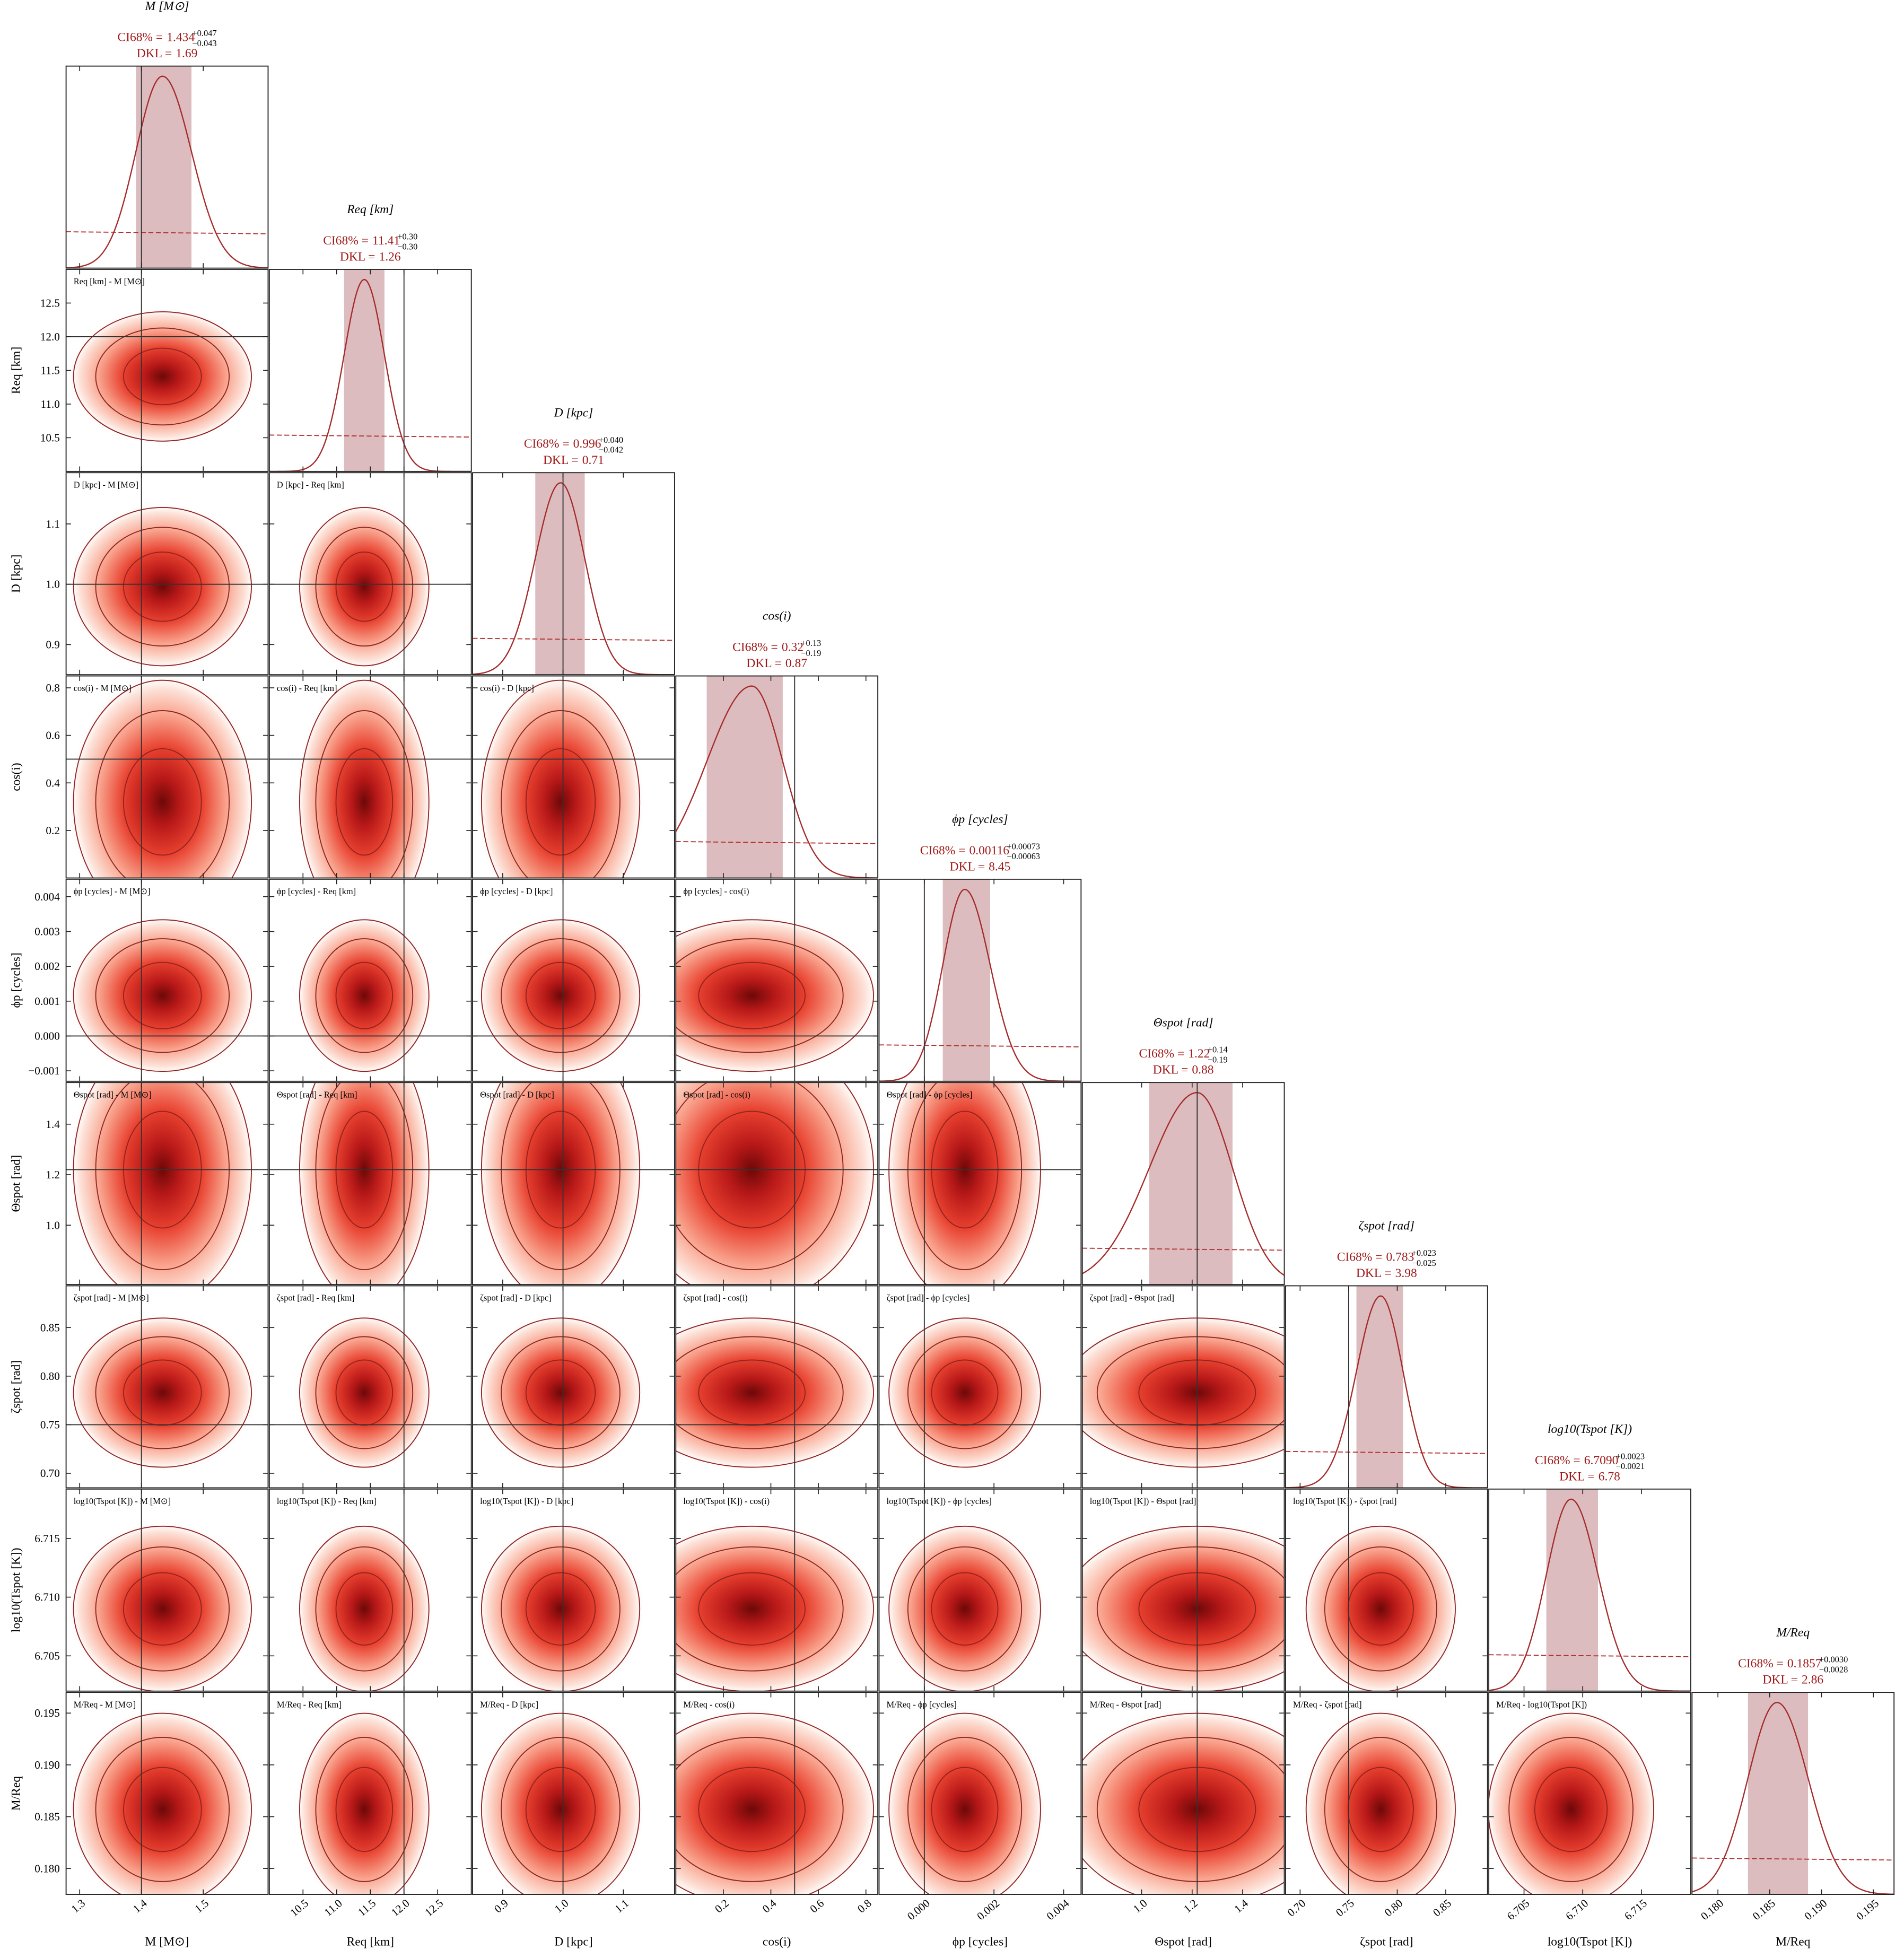 The image size is (1904, 1958). What do you see at coordinates (1833, 1669) in the screenshot?
I see `ci-minus: −0.0028` at bounding box center [1833, 1669].